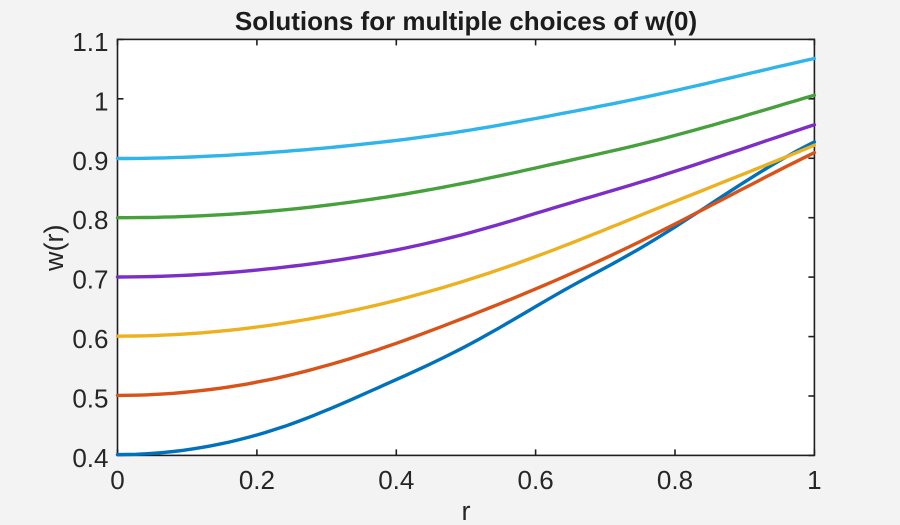  What do you see at coordinates (466, 510) in the screenshot?
I see `svg-text: r` at bounding box center [466, 510].